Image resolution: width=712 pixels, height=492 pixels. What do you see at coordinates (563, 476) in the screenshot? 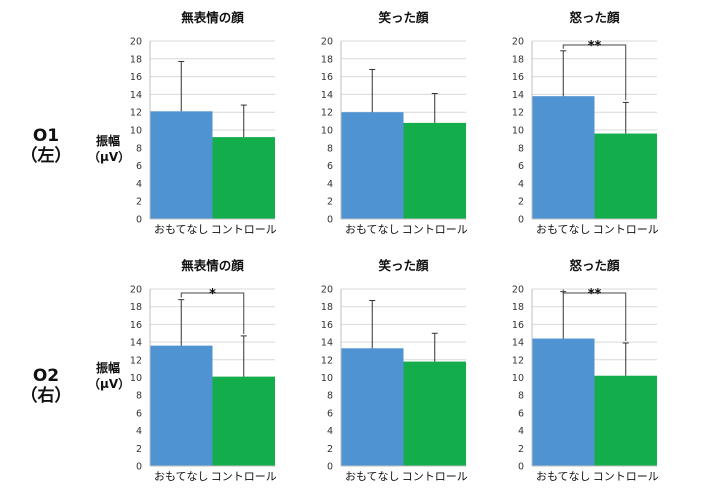
I see `chart6-category-label-1: おもてなし` at bounding box center [563, 476].